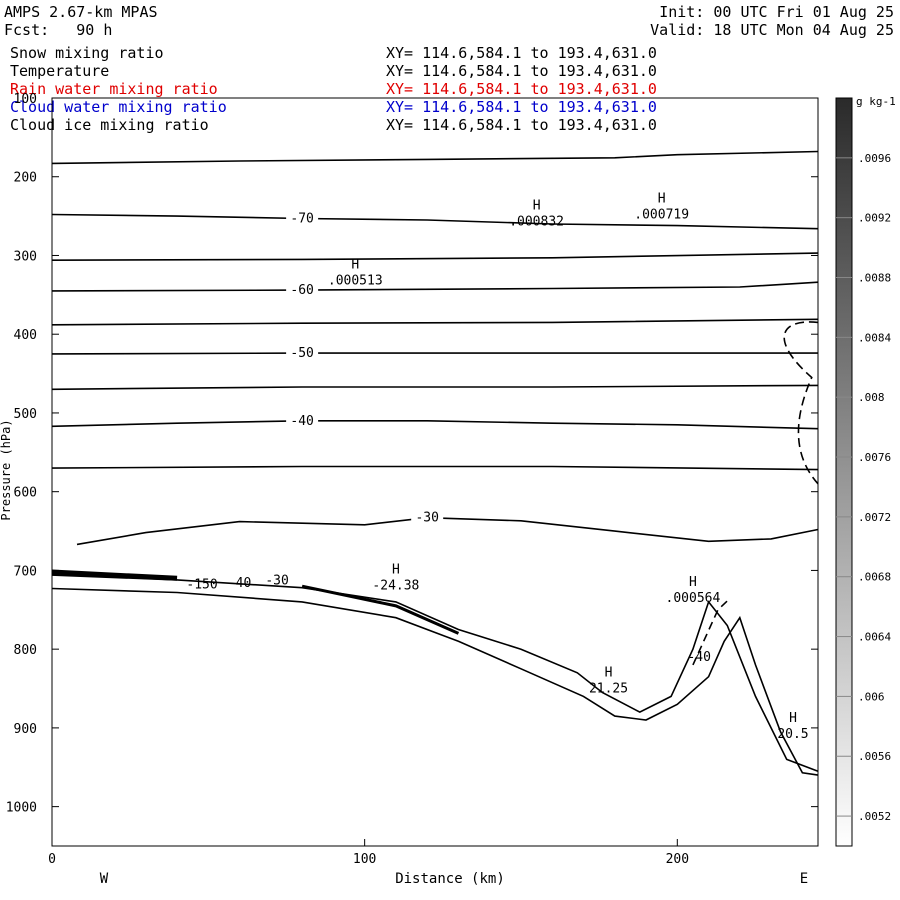 The height and width of the screenshot is (900, 900). What do you see at coordinates (677, 859) in the screenshot?
I see `x-tick-label: 200` at bounding box center [677, 859].